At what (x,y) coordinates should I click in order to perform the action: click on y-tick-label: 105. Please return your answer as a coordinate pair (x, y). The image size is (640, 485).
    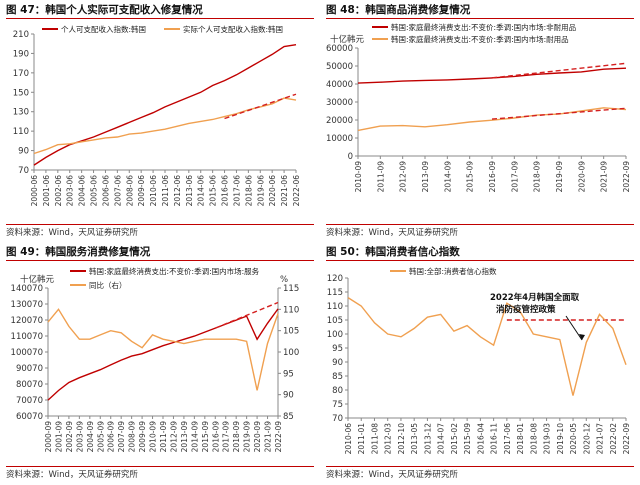
    Looking at the image, I should click on (335, 321).